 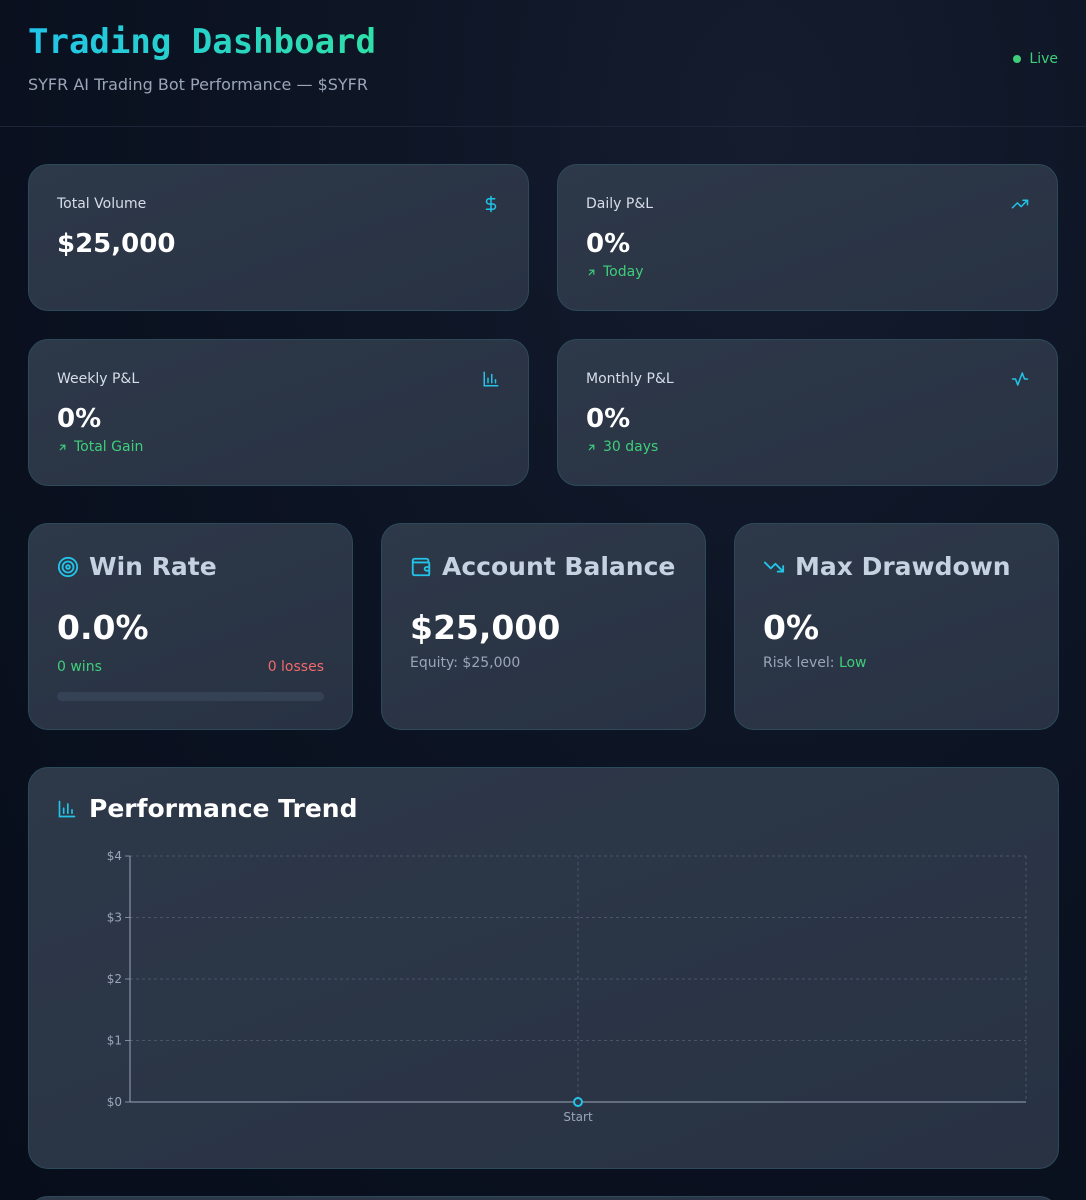 I want to click on max-drawdown-label: Max Drawdown, so click(x=903, y=566).